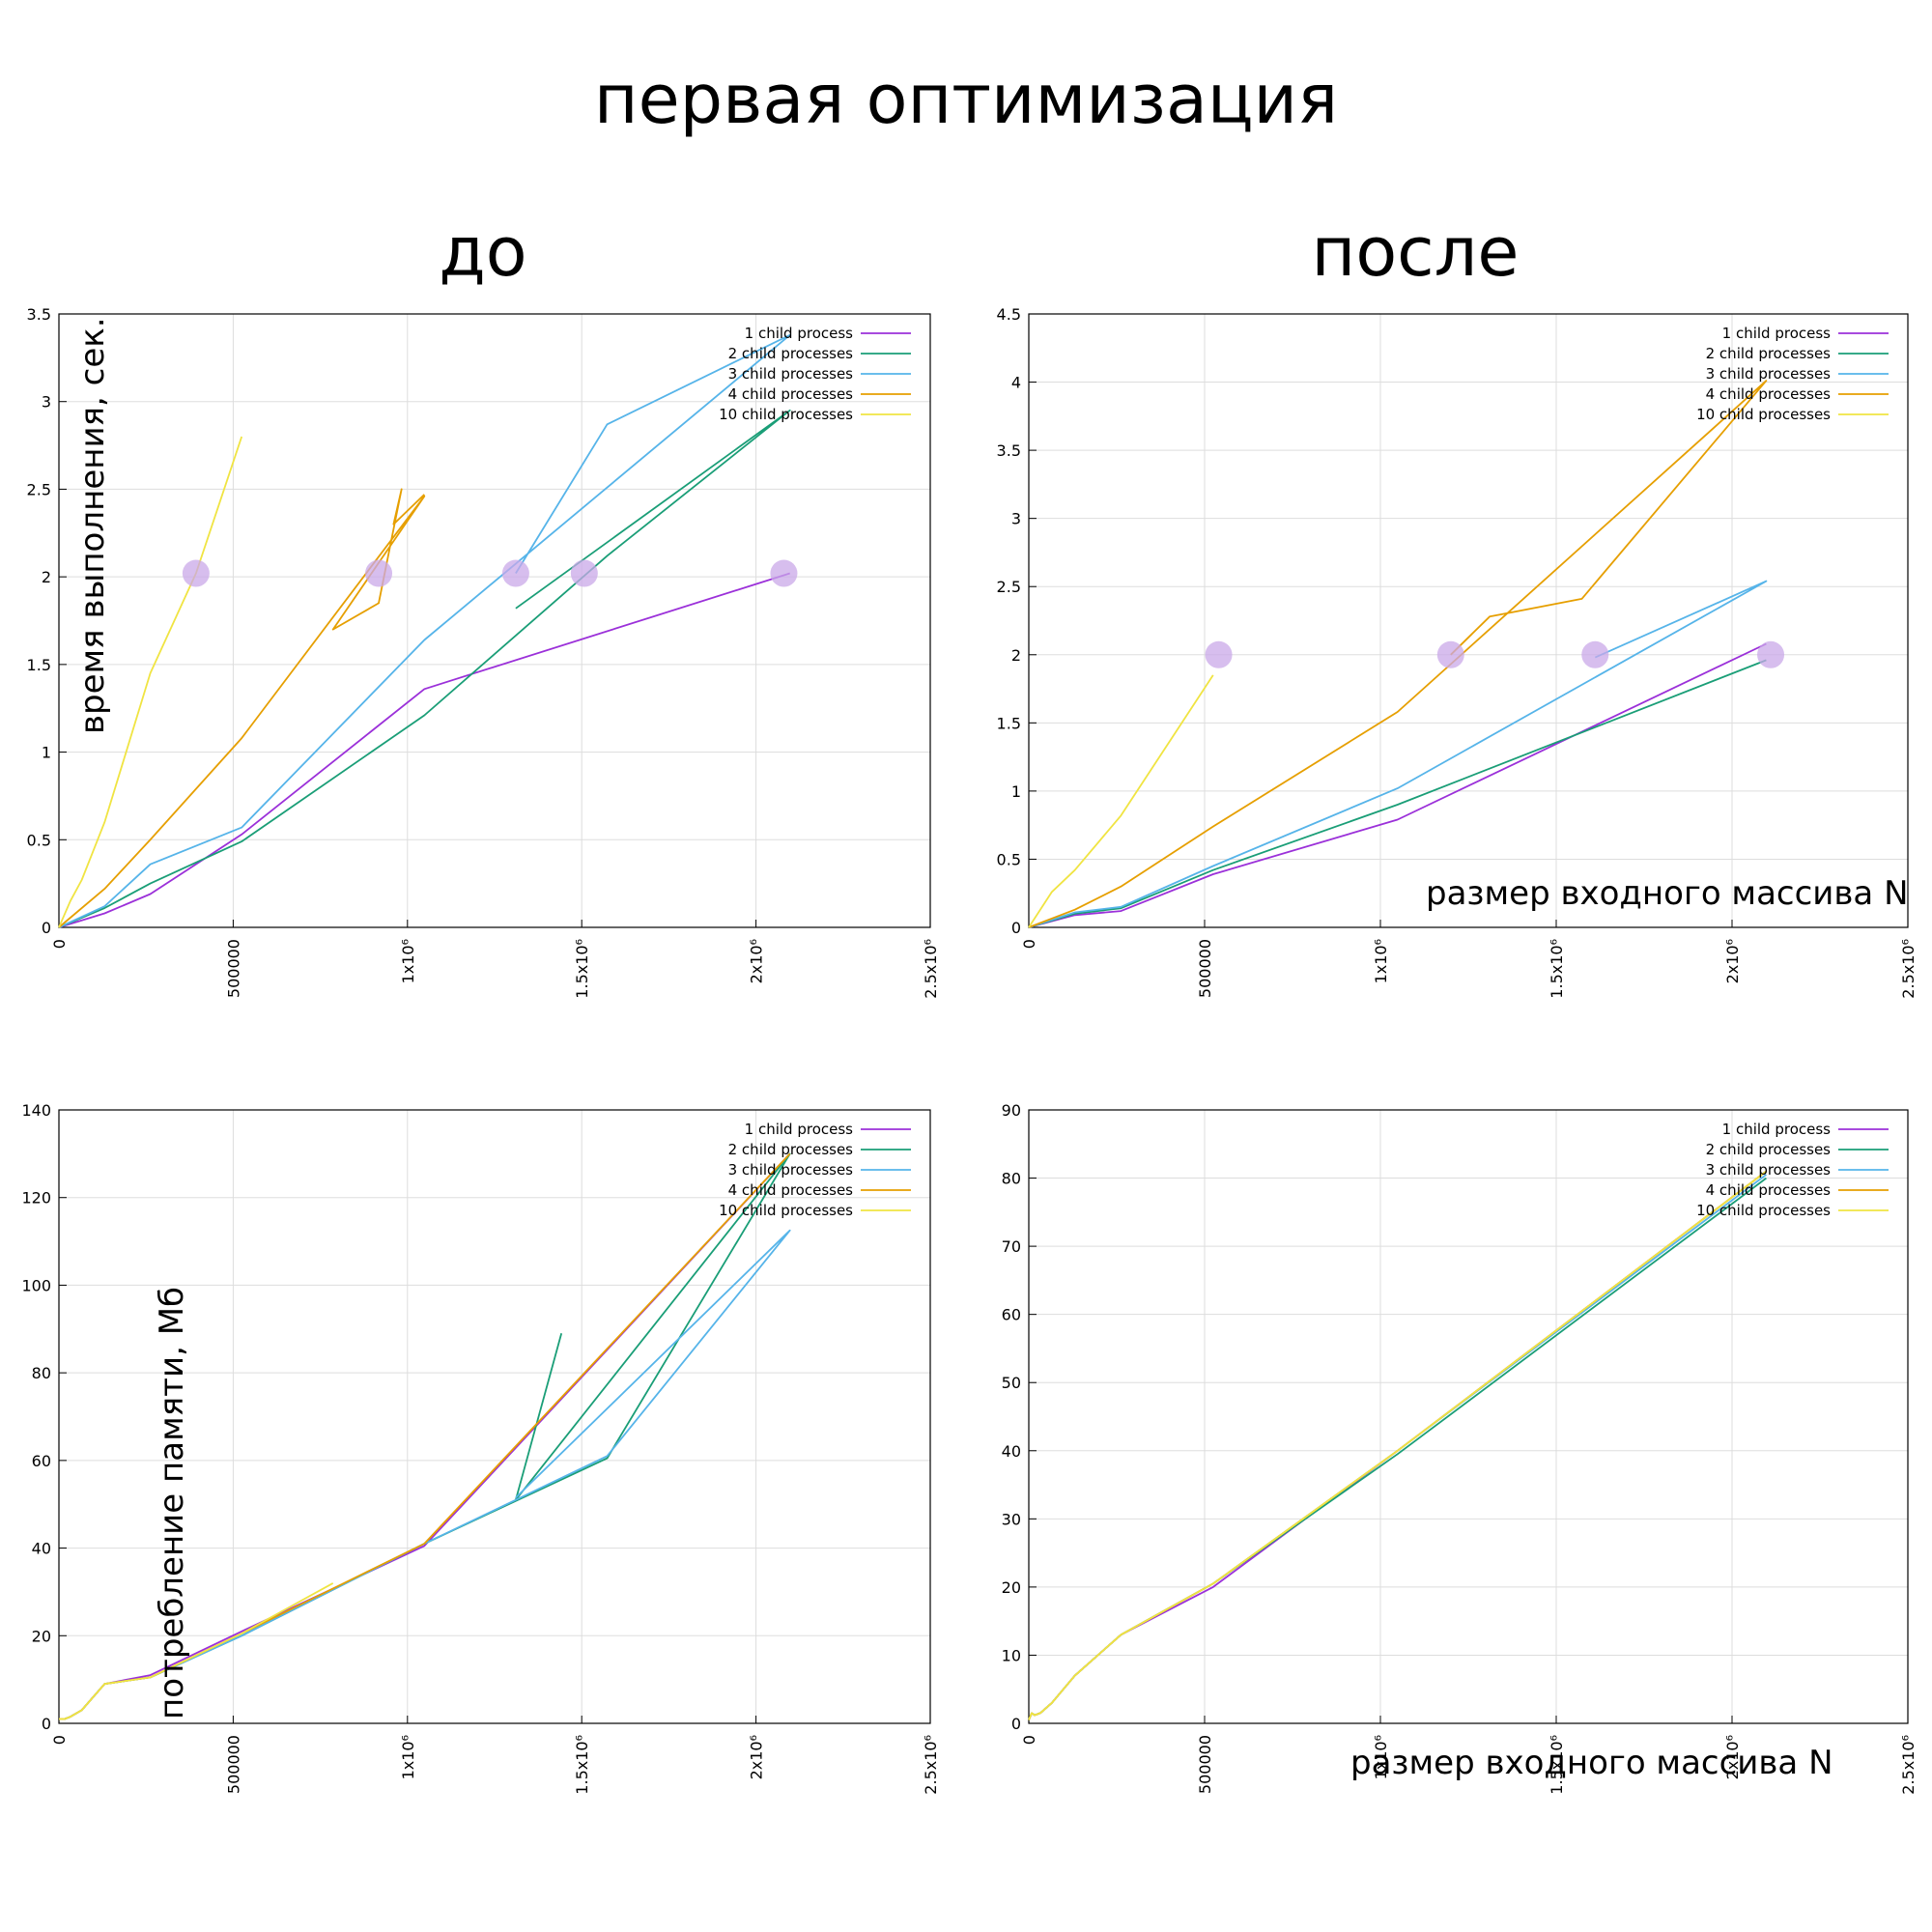 The width and height of the screenshot is (1932, 1932). Describe the element at coordinates (172, 1503) in the screenshot. I see `y-axis-label: потребление памяти, Мб` at that location.